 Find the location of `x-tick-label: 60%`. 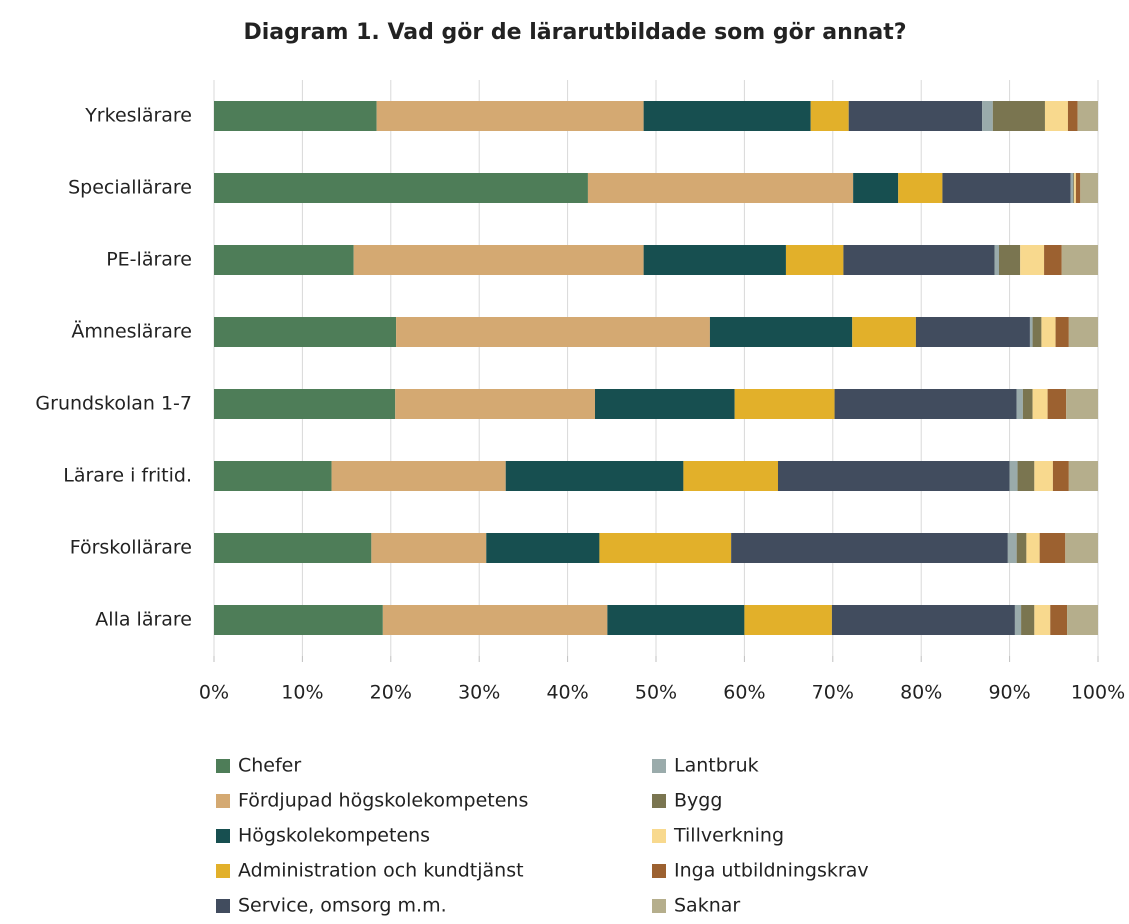

x-tick-label: 60% is located at coordinates (744, 693).